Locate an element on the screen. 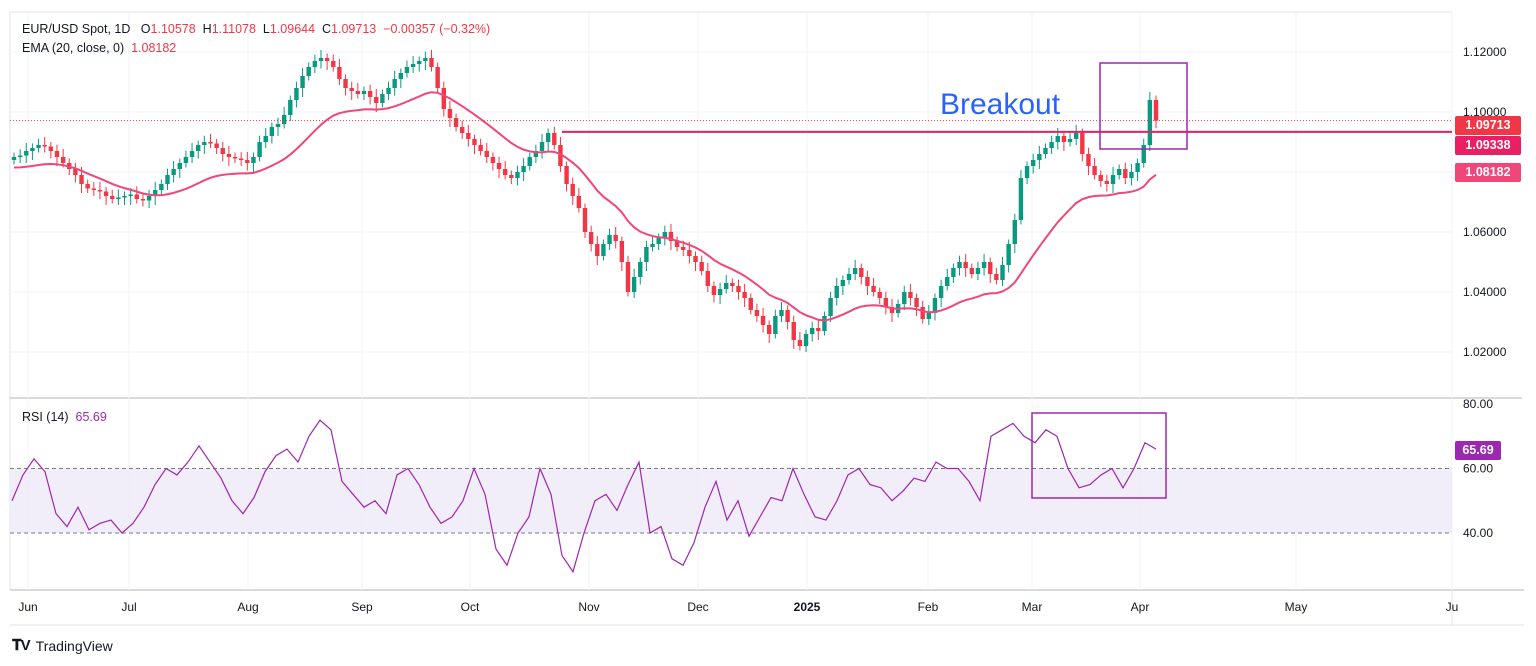 This screenshot has width=1536, height=666. ema-legend-label: EMA (20, close, 0) is located at coordinates (73, 48).